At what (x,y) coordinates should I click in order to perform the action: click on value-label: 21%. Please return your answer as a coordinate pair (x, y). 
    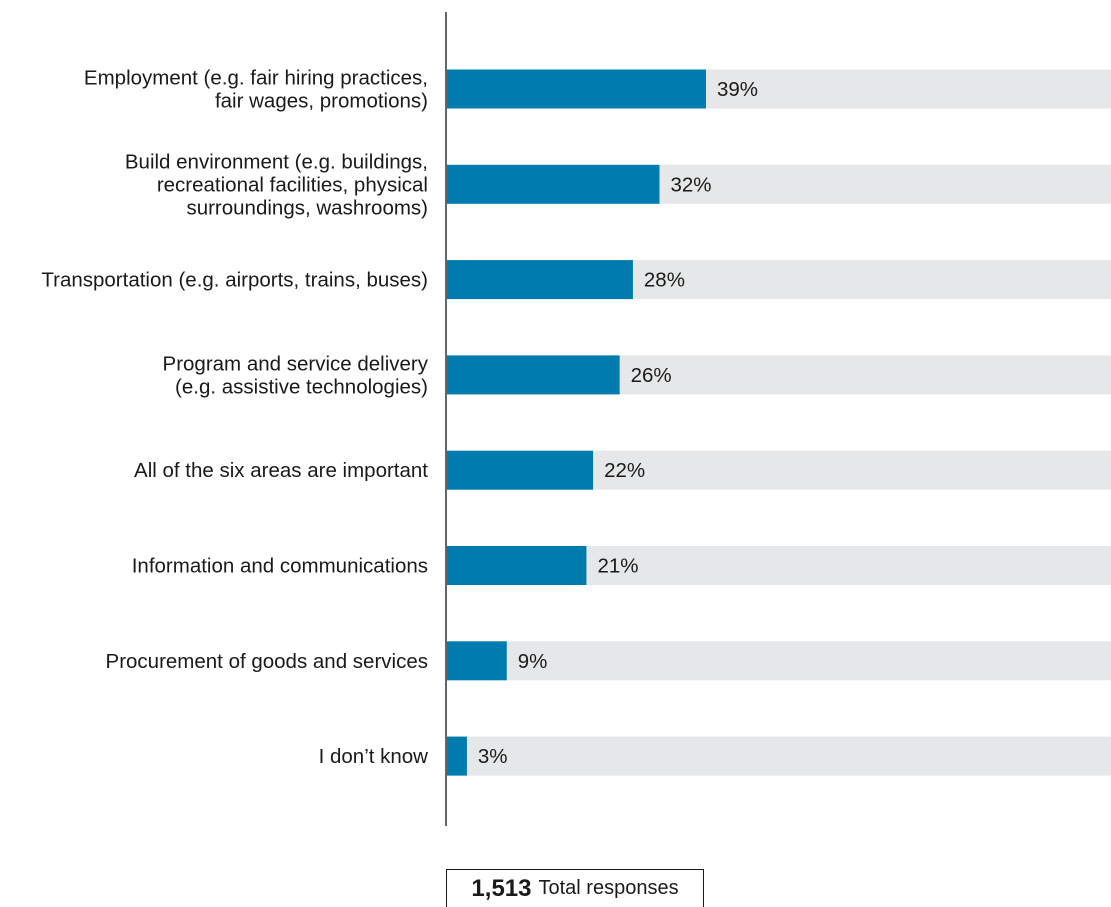
    Looking at the image, I should click on (617, 566).